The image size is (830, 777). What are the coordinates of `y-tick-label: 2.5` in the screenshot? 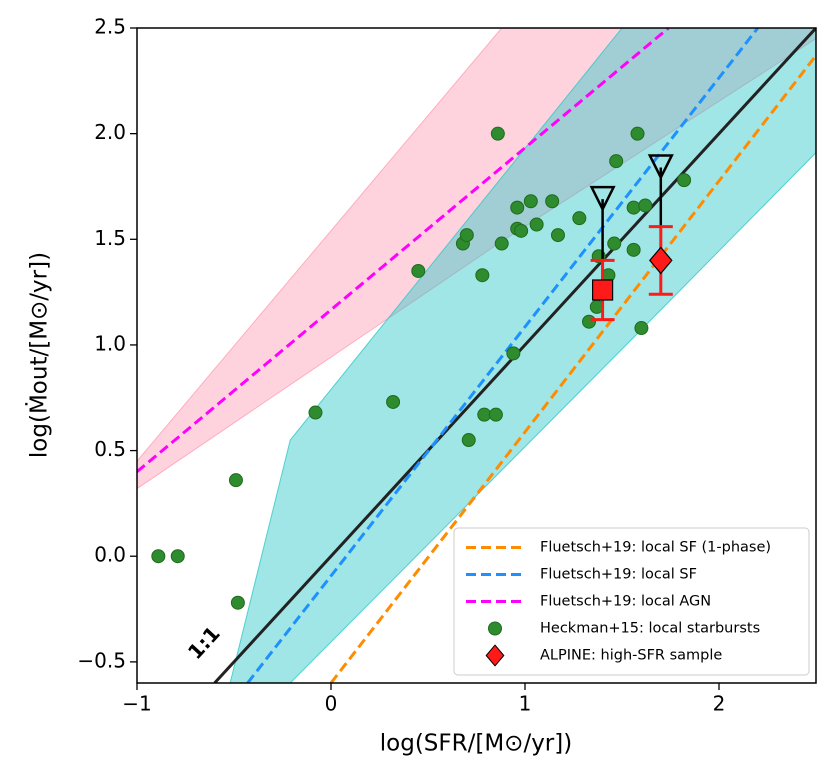 It's located at (110, 27).